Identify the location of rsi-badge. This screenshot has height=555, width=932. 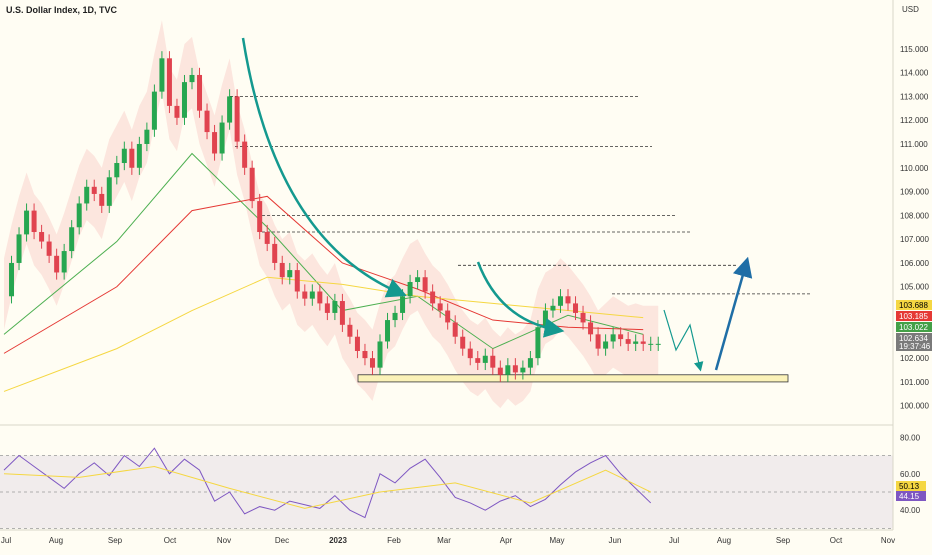
(911, 486).